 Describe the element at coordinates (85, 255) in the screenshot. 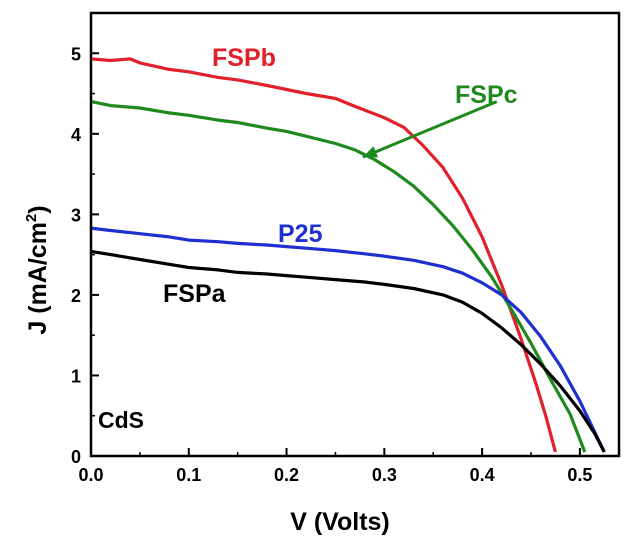

I see `y-axis-ticks: 0 1 2 3 4 5` at that location.